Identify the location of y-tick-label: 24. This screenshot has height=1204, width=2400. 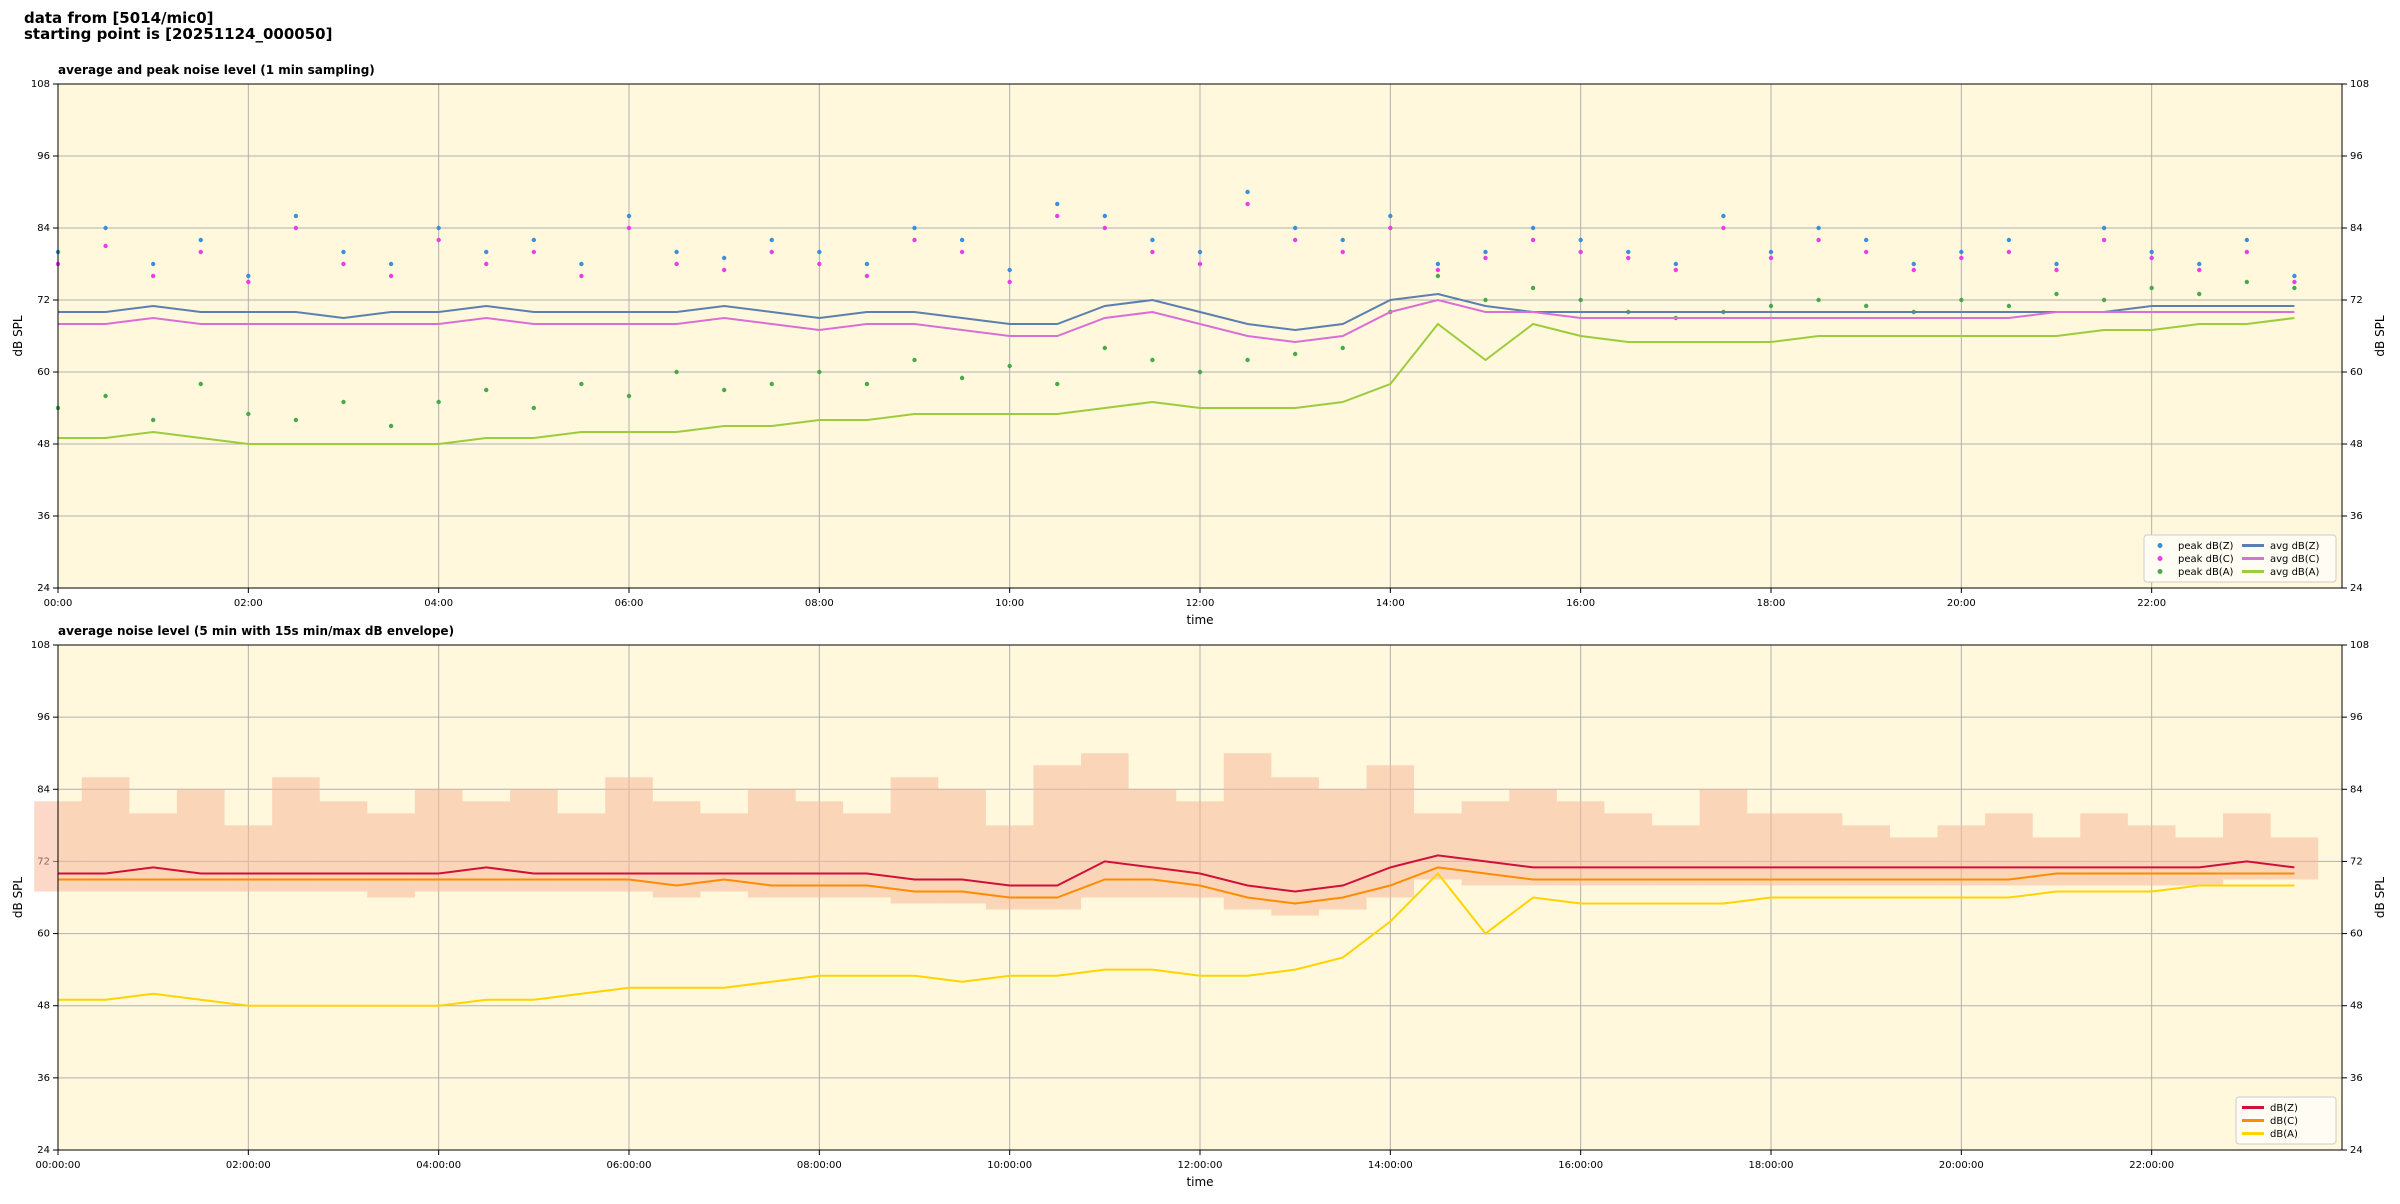
(2356, 1150).